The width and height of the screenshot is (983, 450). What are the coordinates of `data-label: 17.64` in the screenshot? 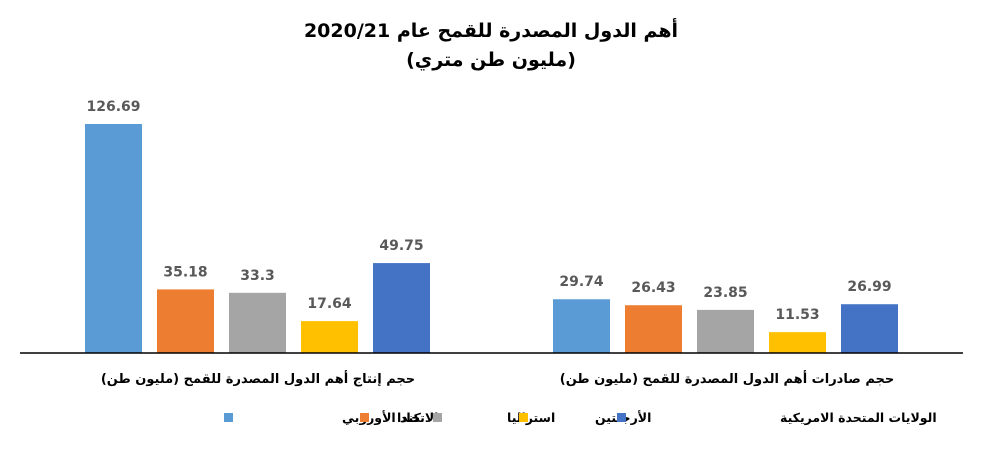 It's located at (329, 304).